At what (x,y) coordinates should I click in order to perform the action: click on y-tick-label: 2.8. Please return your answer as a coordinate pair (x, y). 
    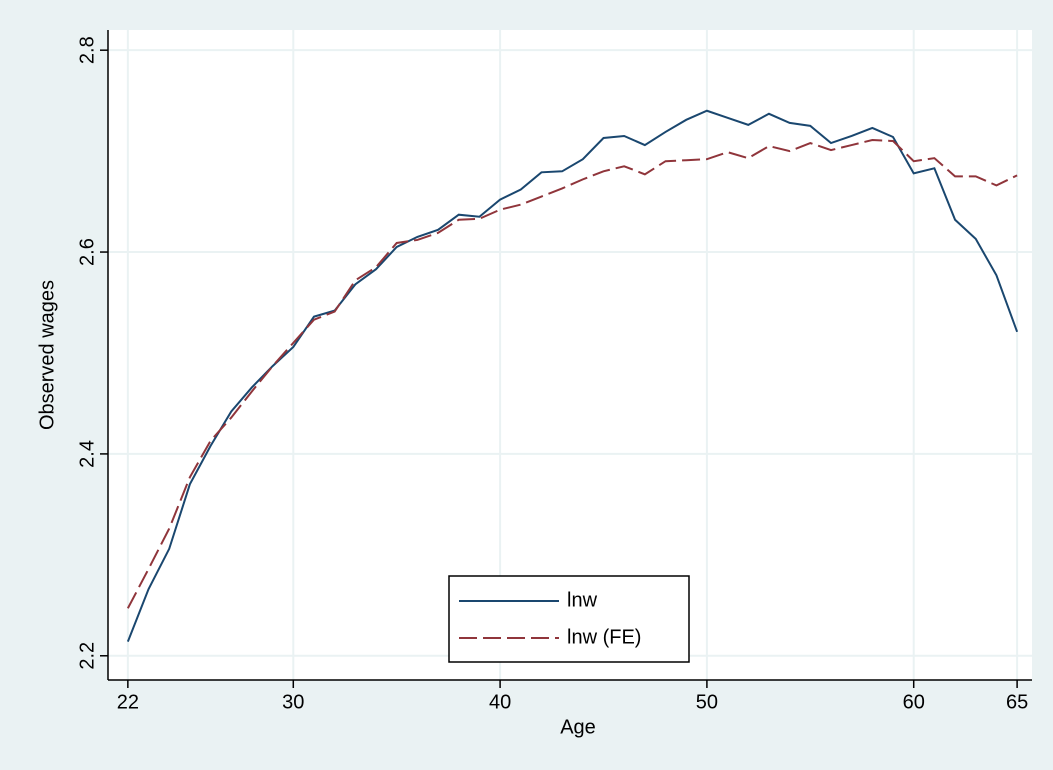
    Looking at the image, I should click on (87, 50).